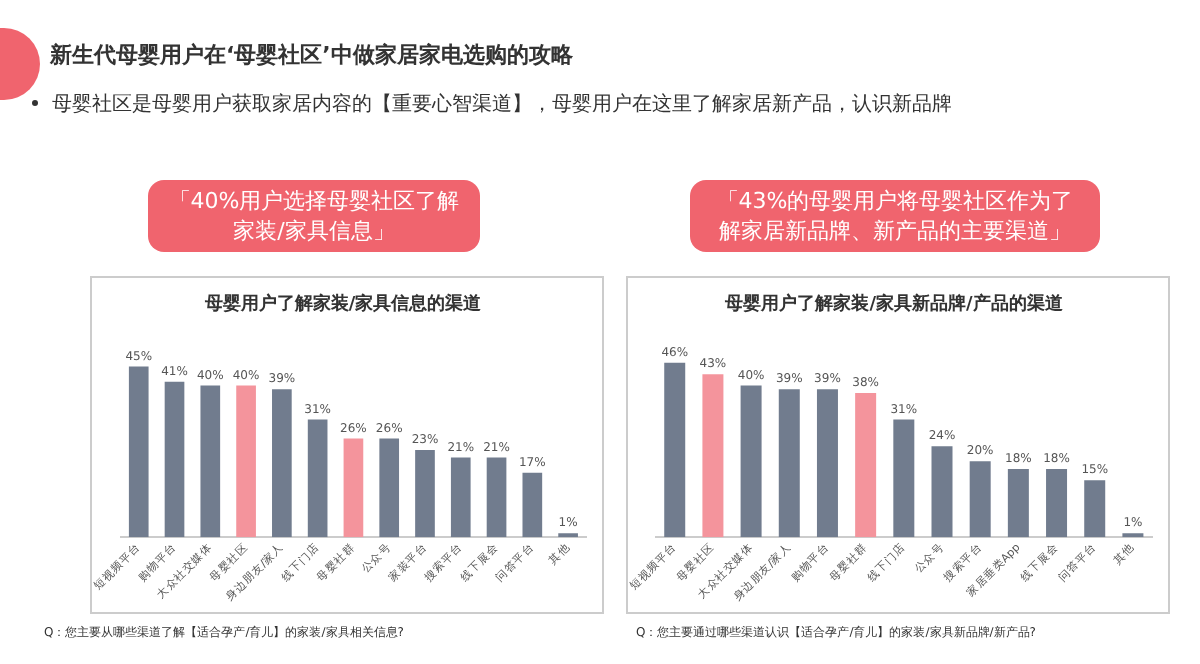 The image size is (1200, 664). What do you see at coordinates (311, 55) in the screenshot?
I see `text: 新生代母婴用户在‘母婴社区’中做家居家电选购的攻略` at bounding box center [311, 55].